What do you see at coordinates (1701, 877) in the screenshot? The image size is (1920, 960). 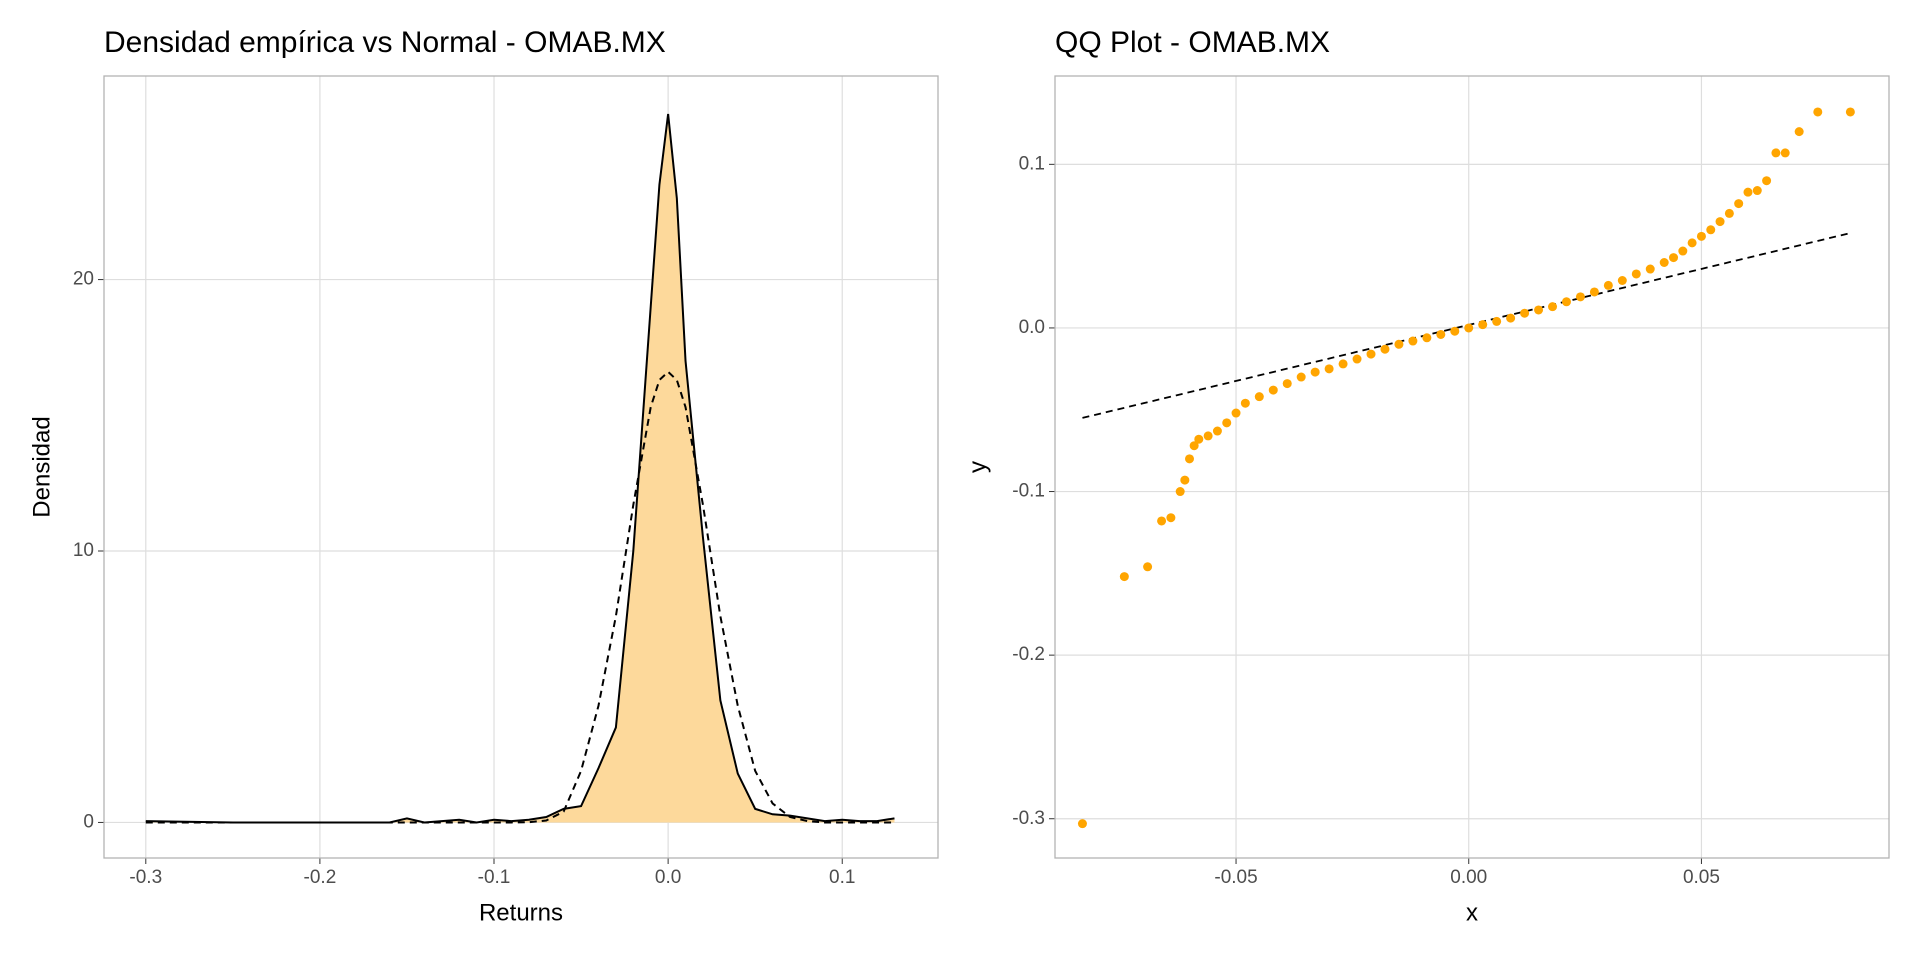 I see `x-tick-label: 0.05` at bounding box center [1701, 877].